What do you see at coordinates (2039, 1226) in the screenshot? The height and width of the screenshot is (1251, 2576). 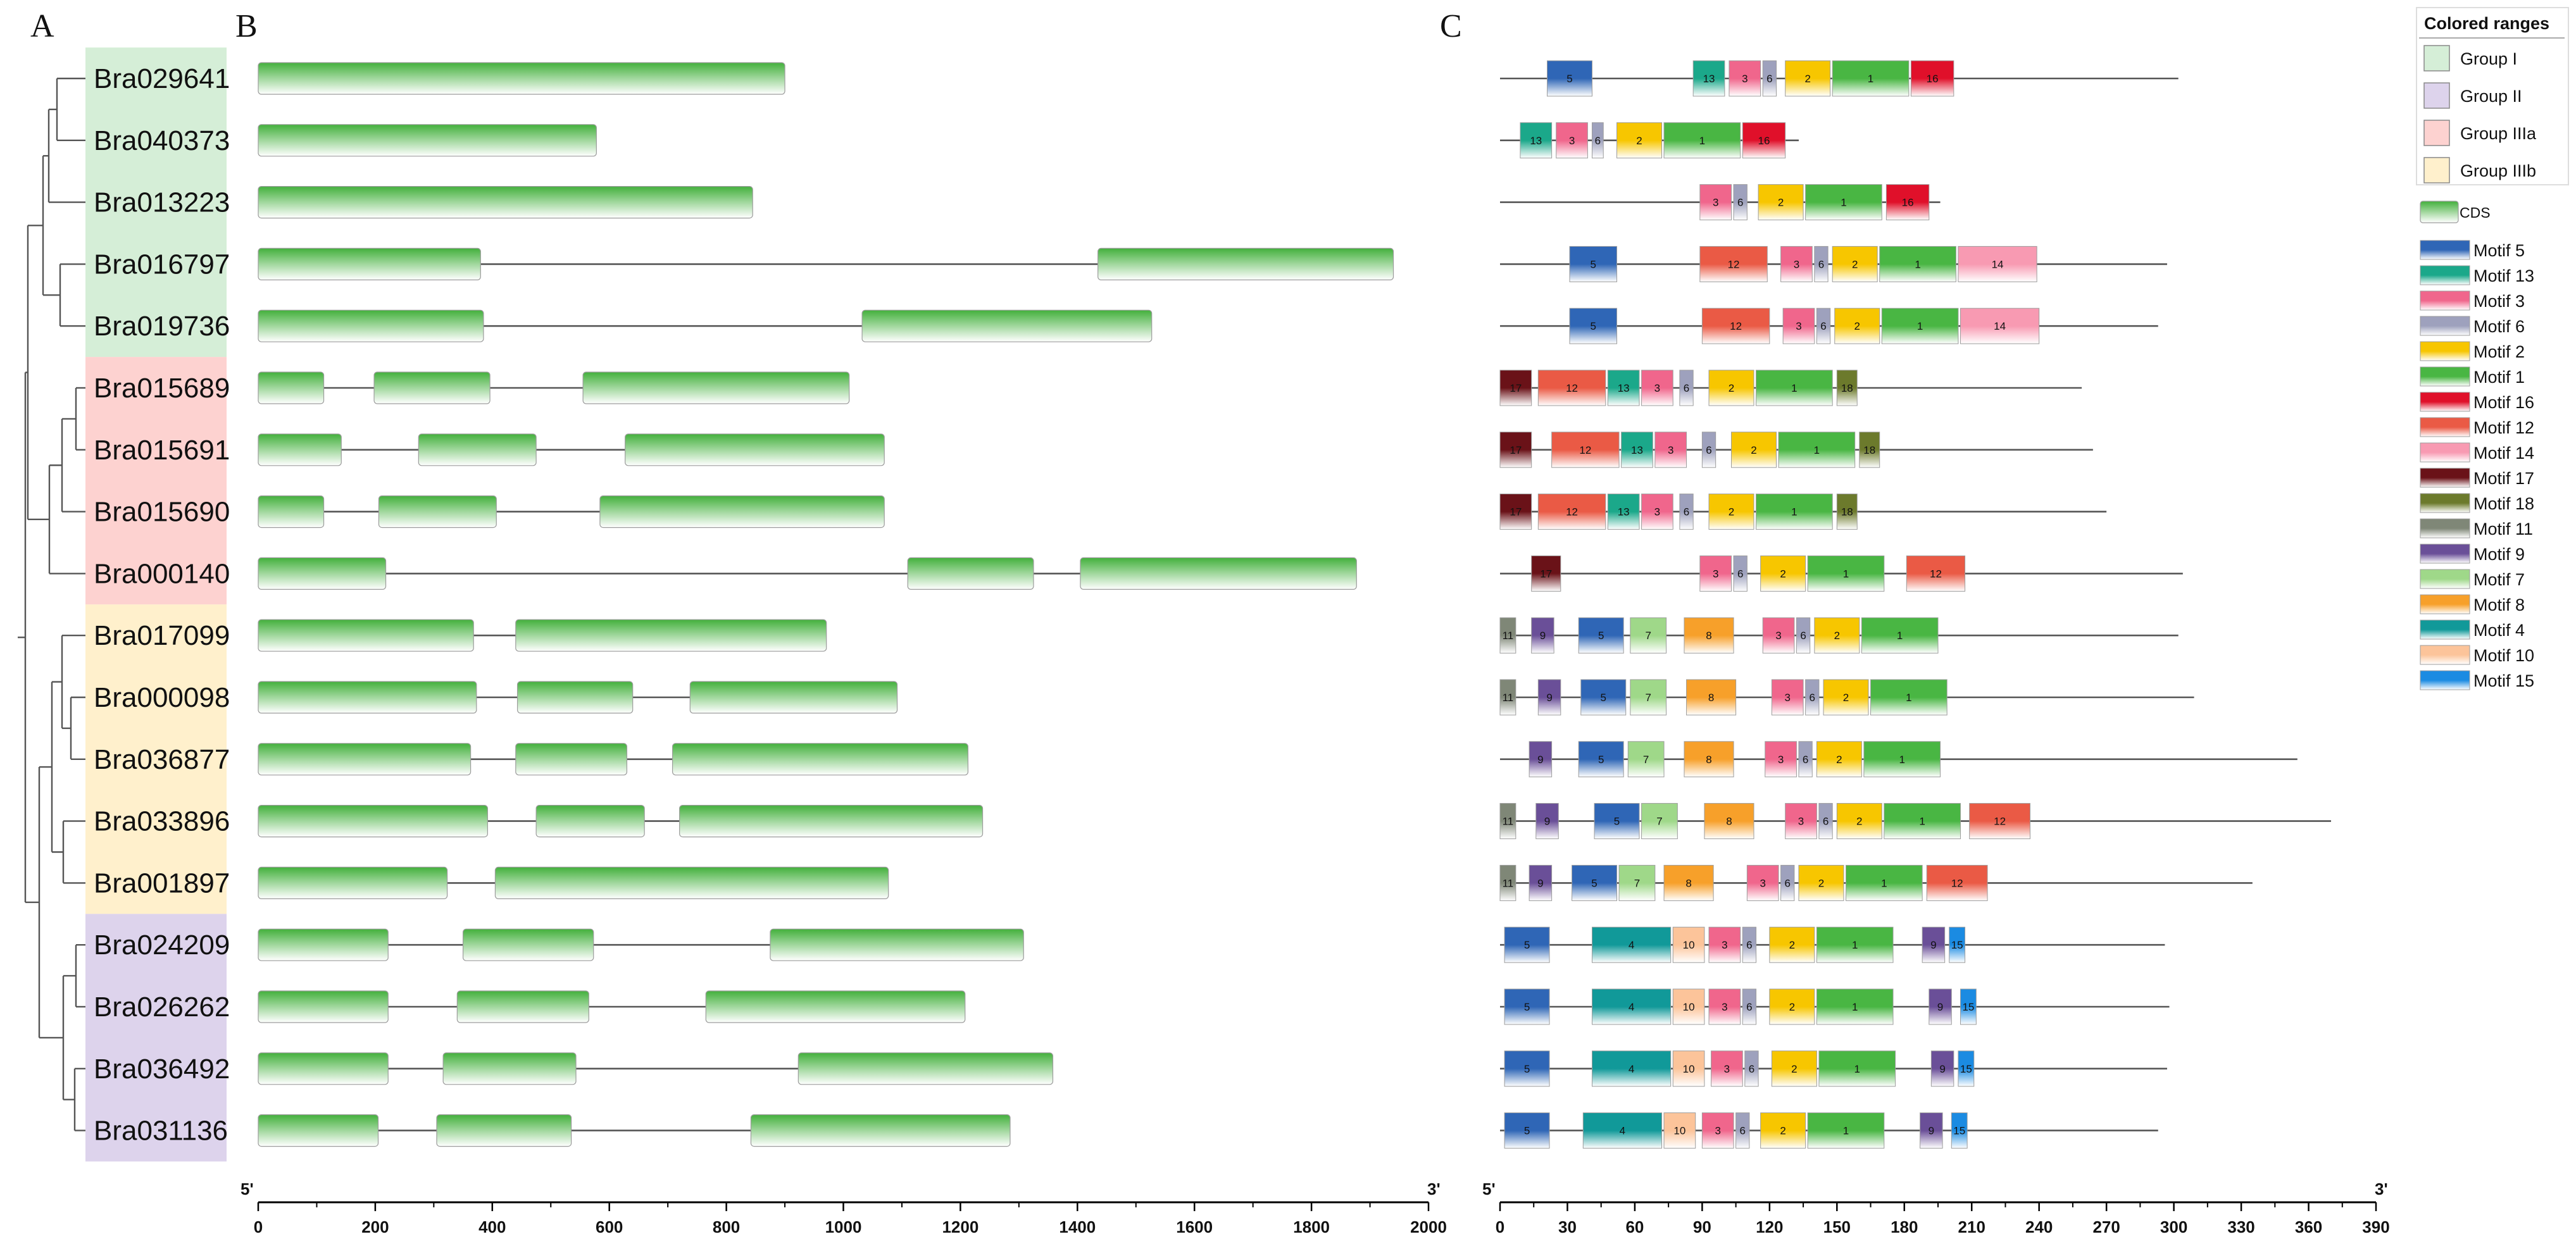 I see `axis-tick-label: 240` at bounding box center [2039, 1226].